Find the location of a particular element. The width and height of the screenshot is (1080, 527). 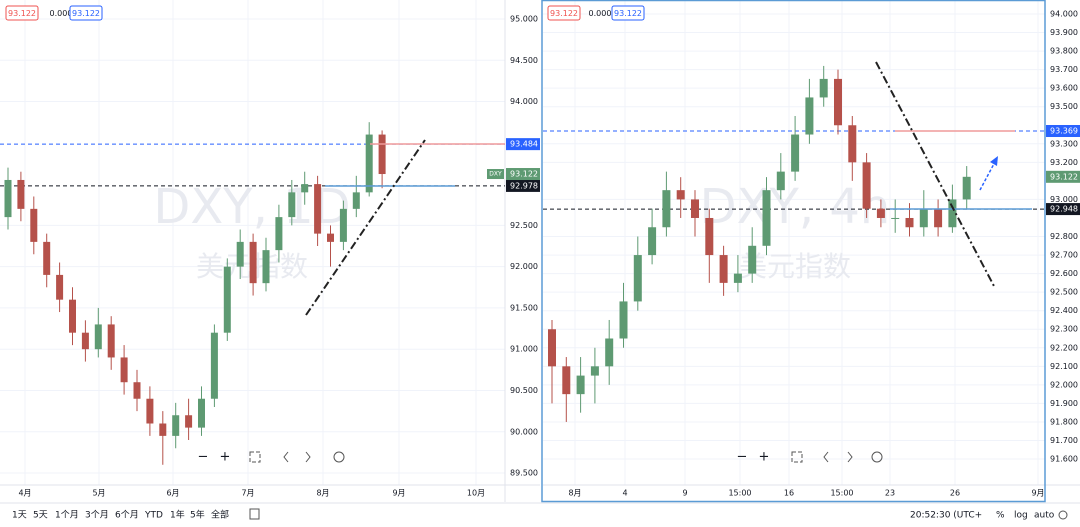

x-tick-label: 15:00 is located at coordinates (739, 493).